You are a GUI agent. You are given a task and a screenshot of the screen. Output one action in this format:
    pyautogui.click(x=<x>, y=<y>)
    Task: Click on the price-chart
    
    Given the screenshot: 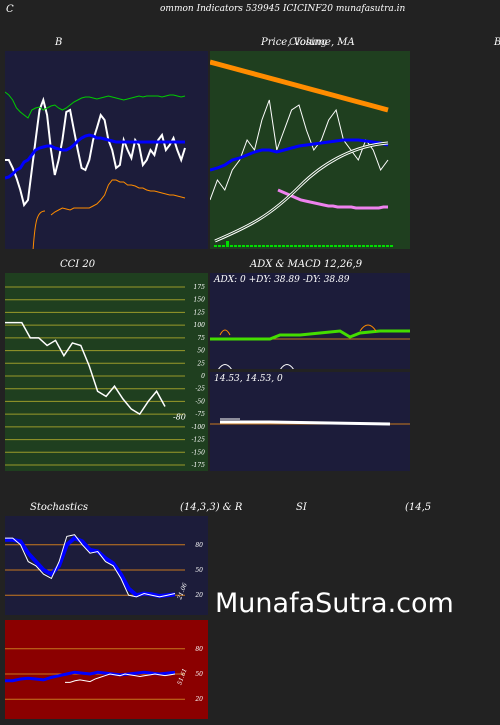 What is the action you would take?
    pyautogui.click(x=301, y=153)
    